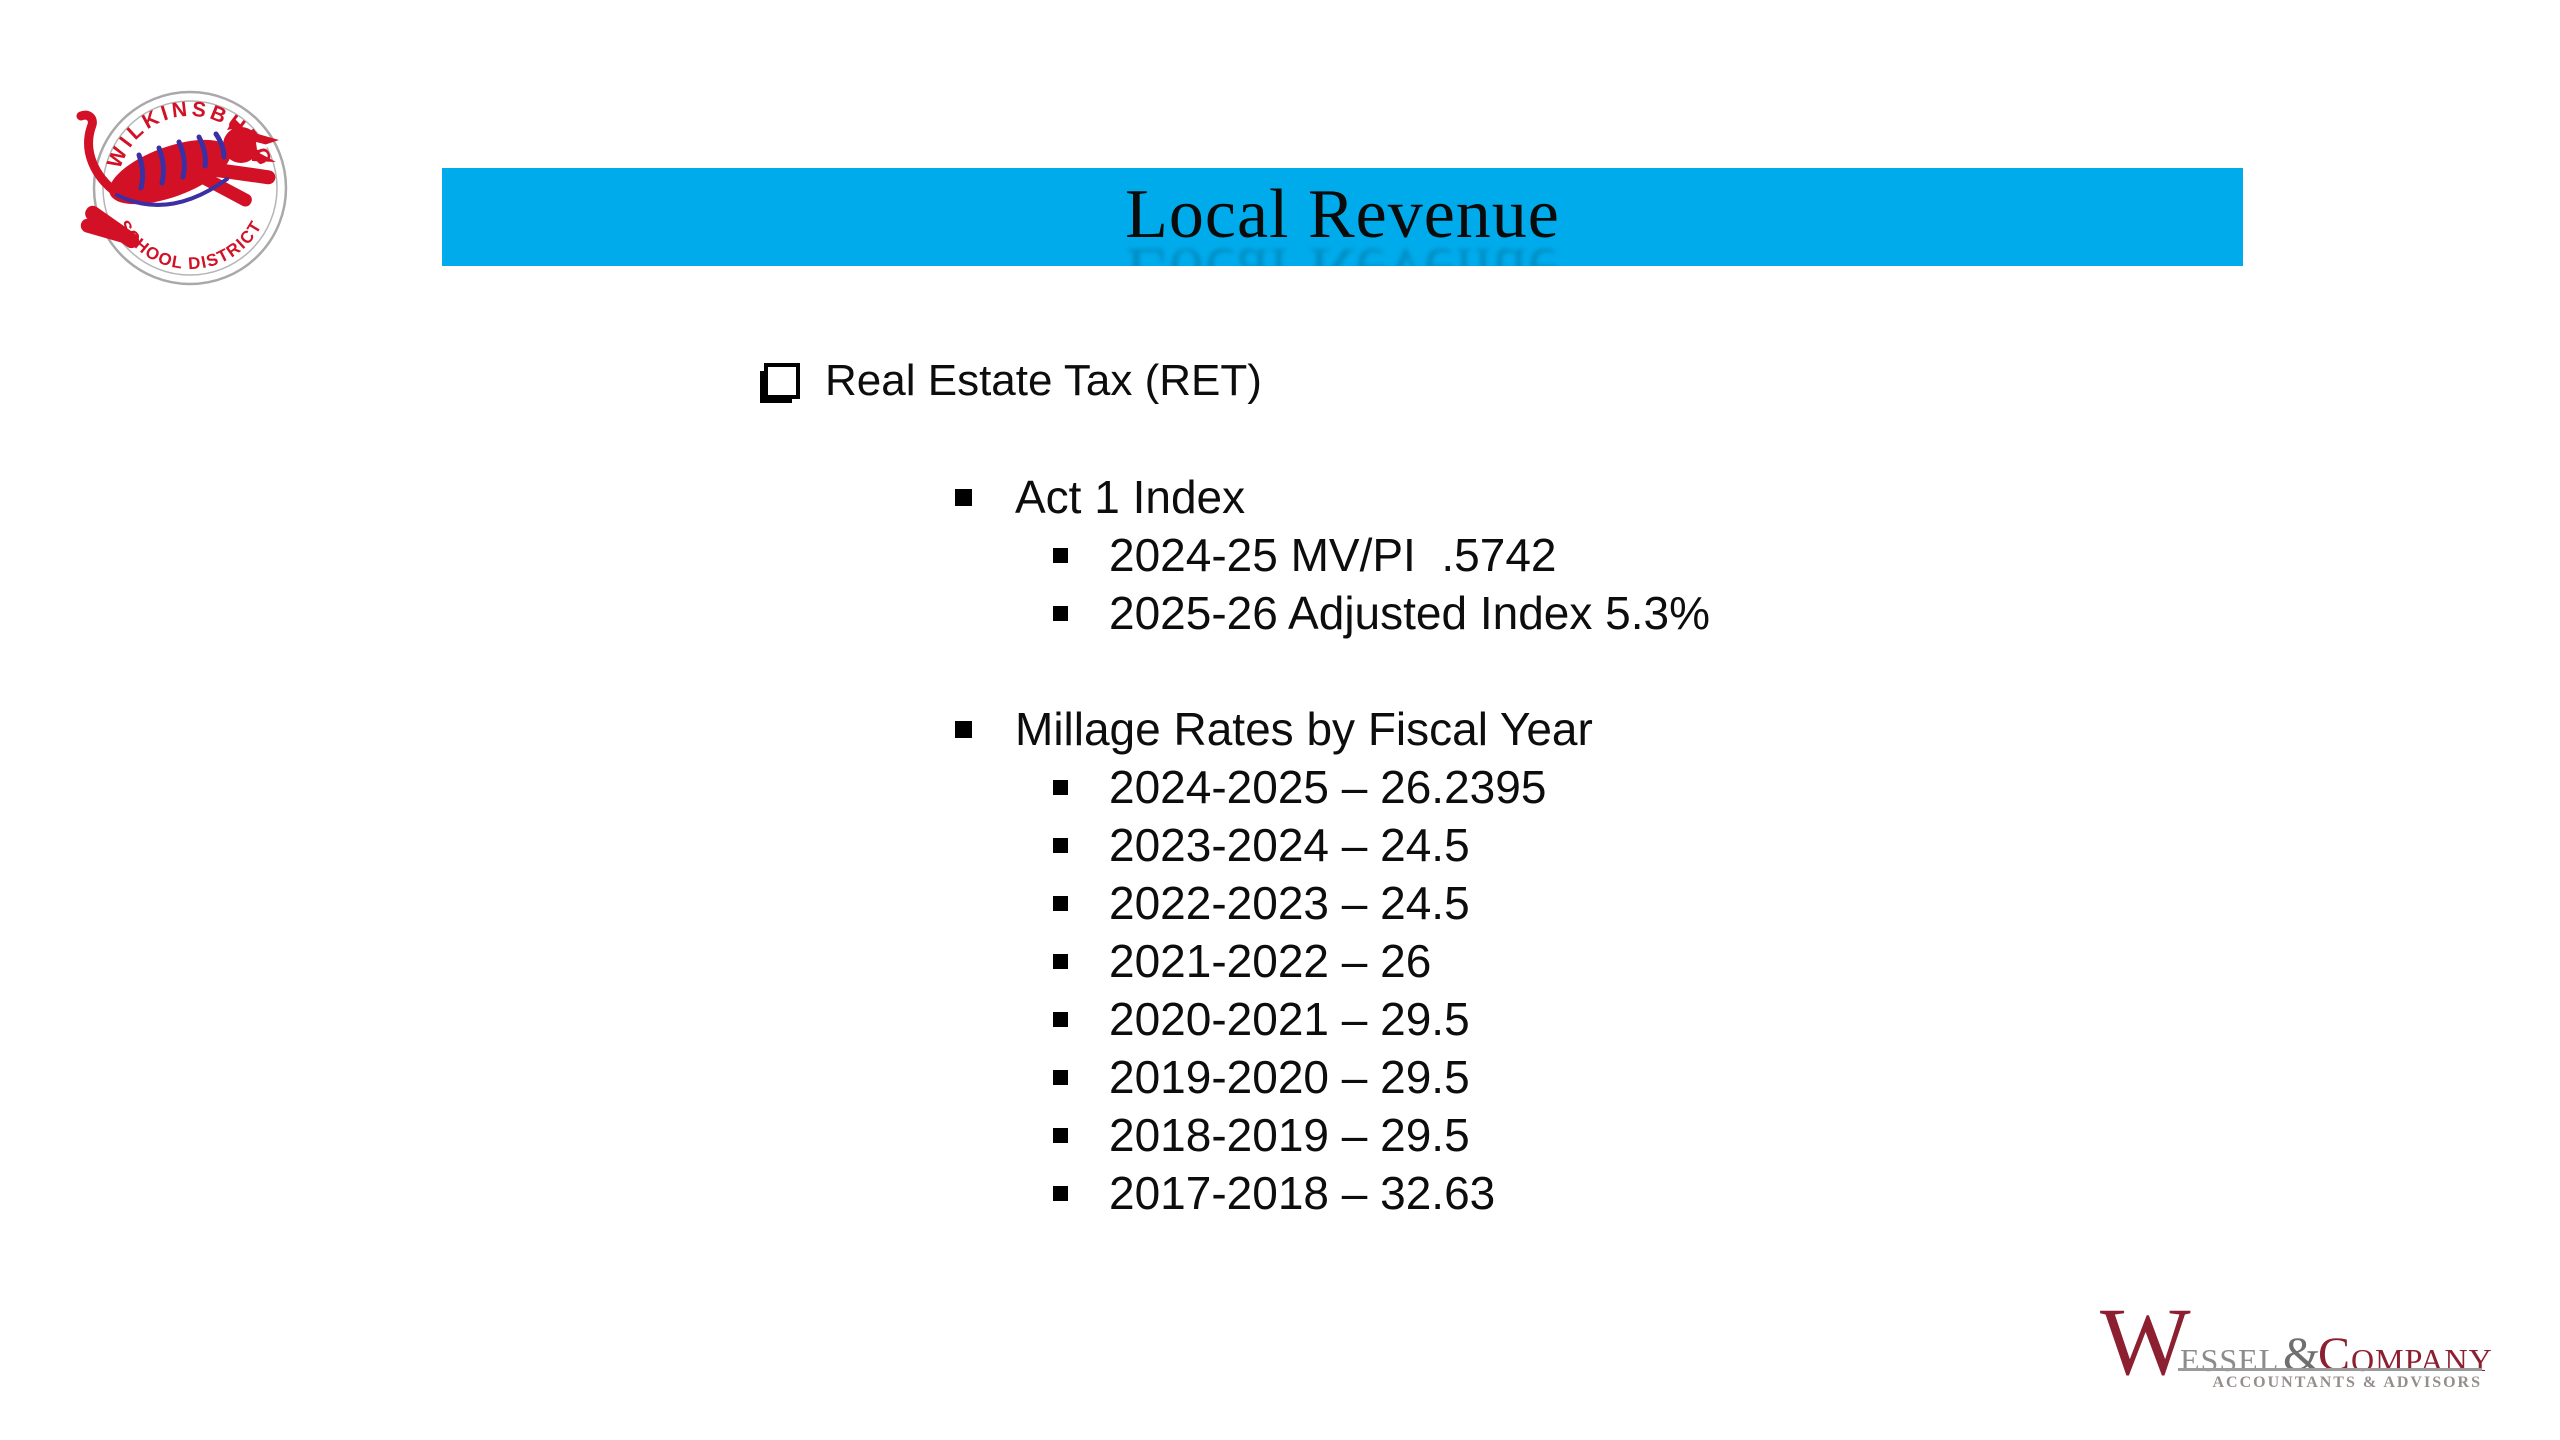 This screenshot has width=2560, height=1440. Describe the element at coordinates (782, 381) in the screenshot. I see `shadowed-square-bullet-icon` at that location.